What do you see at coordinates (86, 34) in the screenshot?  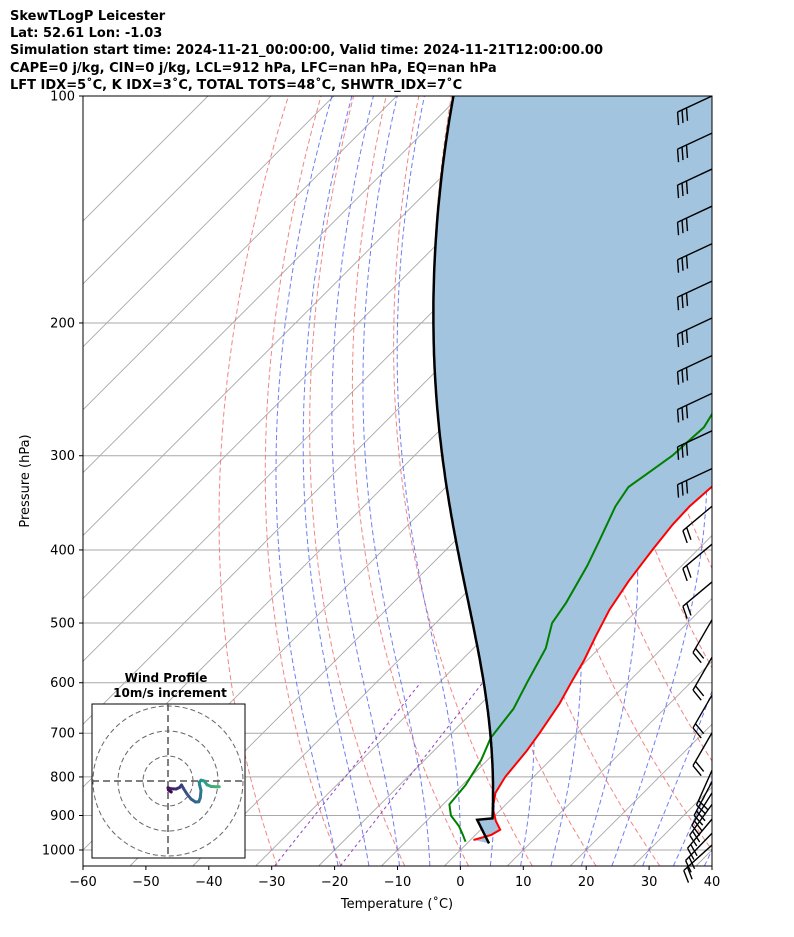 I see `title-location: Lat: 52.61 Lon: -1.03` at bounding box center [86, 34].